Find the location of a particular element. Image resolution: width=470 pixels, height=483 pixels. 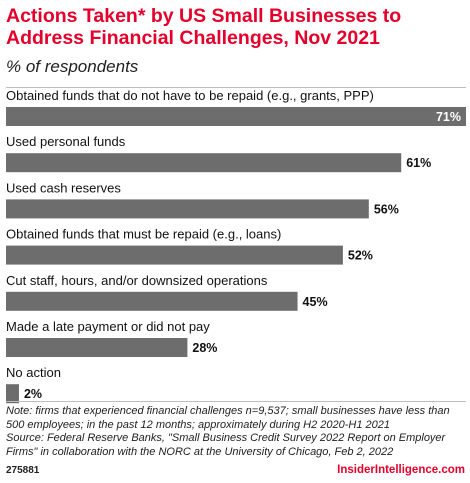

value-label: 56% is located at coordinates (386, 209).